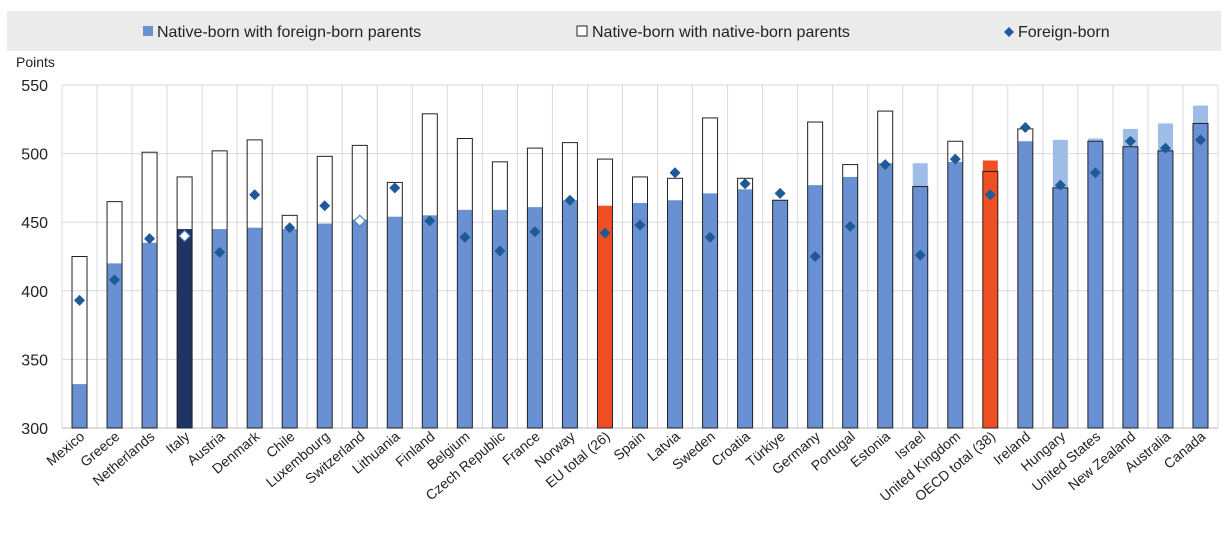 This screenshot has height=534, width=1225. I want to click on bar-norway-foreign-parents, so click(570, 314).